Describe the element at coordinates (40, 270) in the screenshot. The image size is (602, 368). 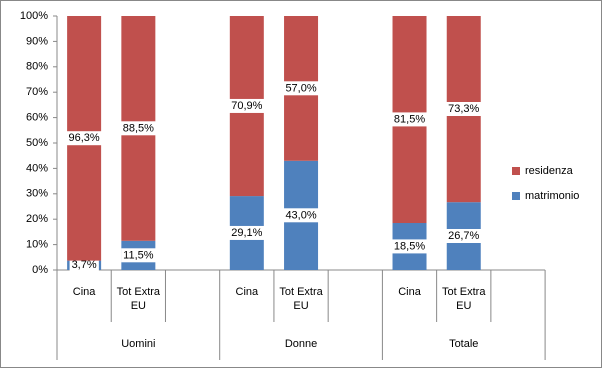
I see `y-tick-label: 0%` at that location.